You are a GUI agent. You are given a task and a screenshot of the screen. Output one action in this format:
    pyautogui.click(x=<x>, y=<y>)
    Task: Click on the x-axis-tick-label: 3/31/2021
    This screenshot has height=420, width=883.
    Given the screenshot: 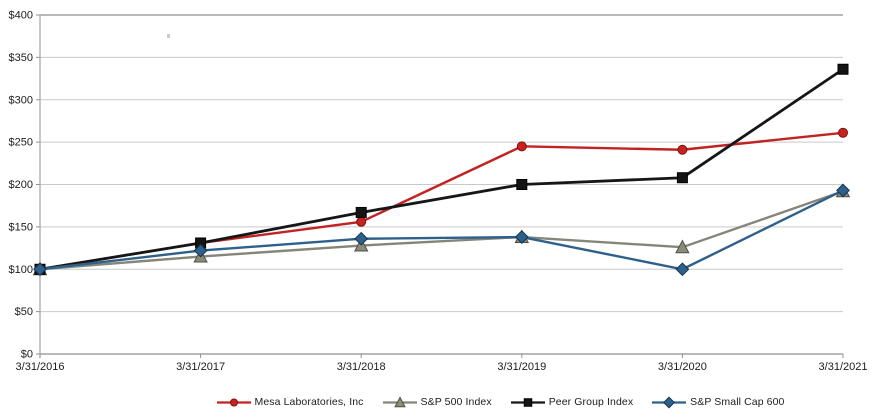 What is the action you would take?
    pyautogui.click(x=843, y=367)
    